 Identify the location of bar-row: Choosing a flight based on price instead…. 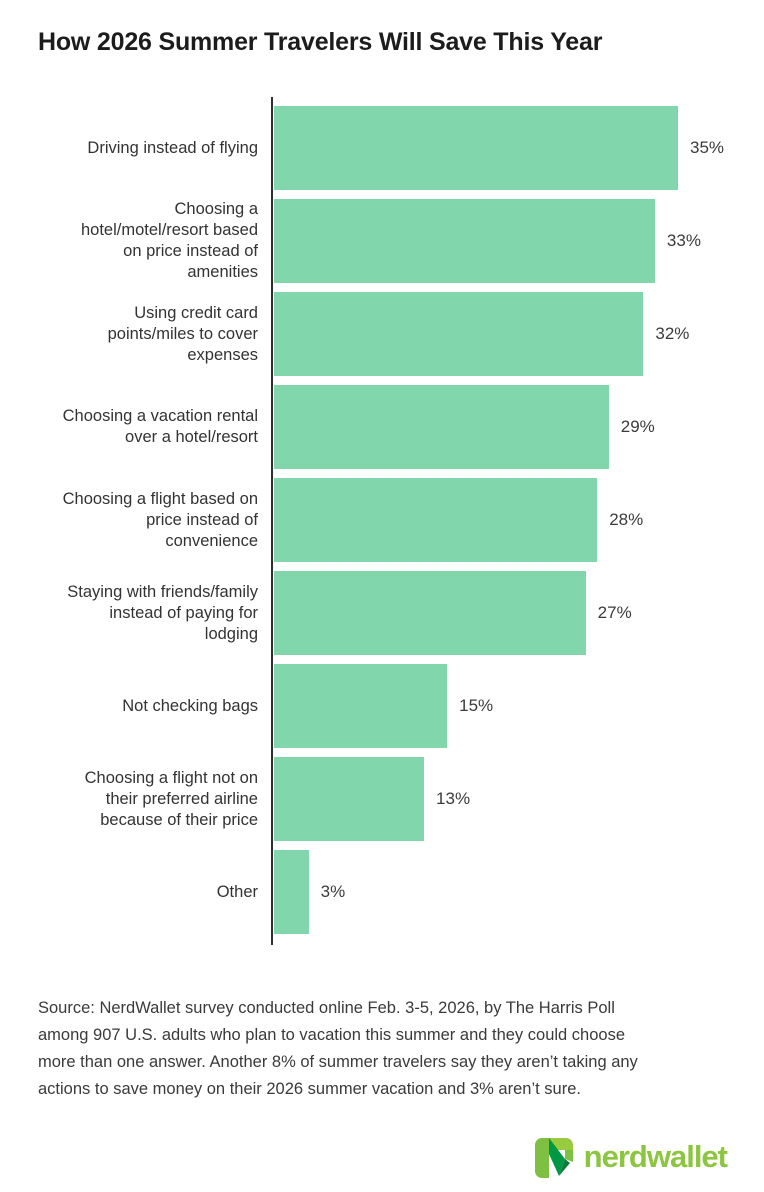
(401, 520).